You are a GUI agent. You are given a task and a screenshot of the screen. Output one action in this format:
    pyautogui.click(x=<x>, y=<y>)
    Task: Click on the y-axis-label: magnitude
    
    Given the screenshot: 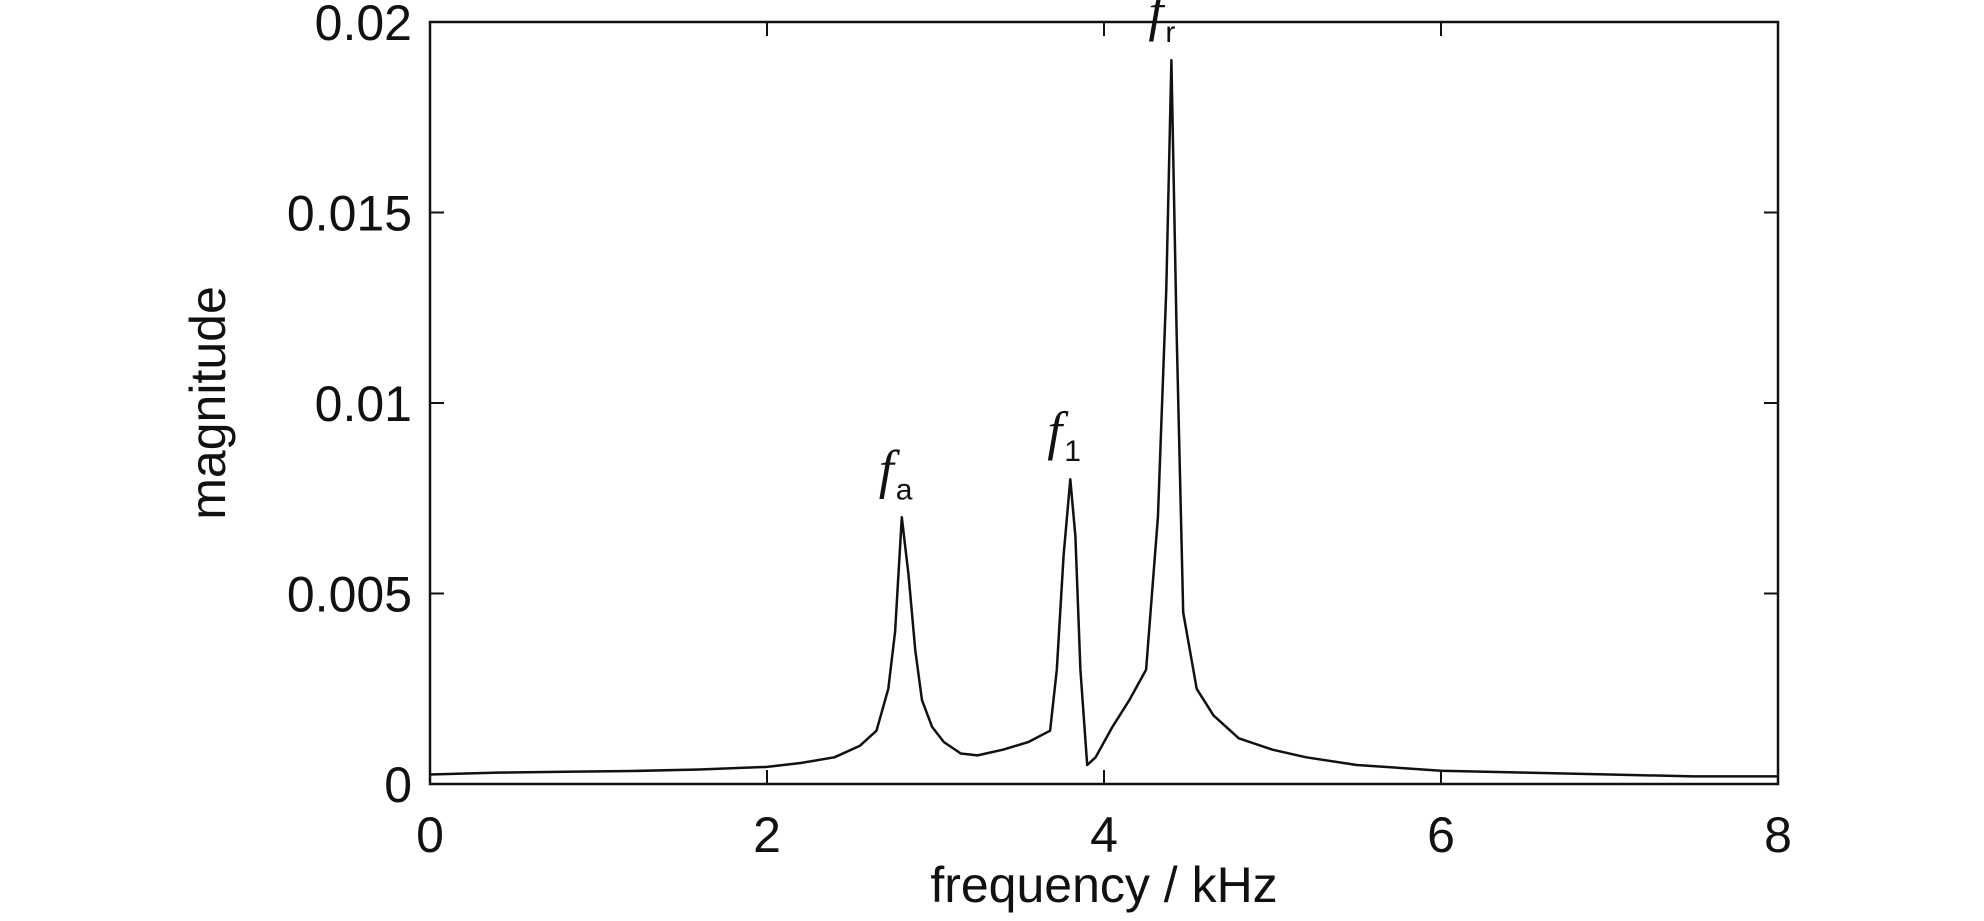 What is the action you would take?
    pyautogui.click(x=208, y=403)
    